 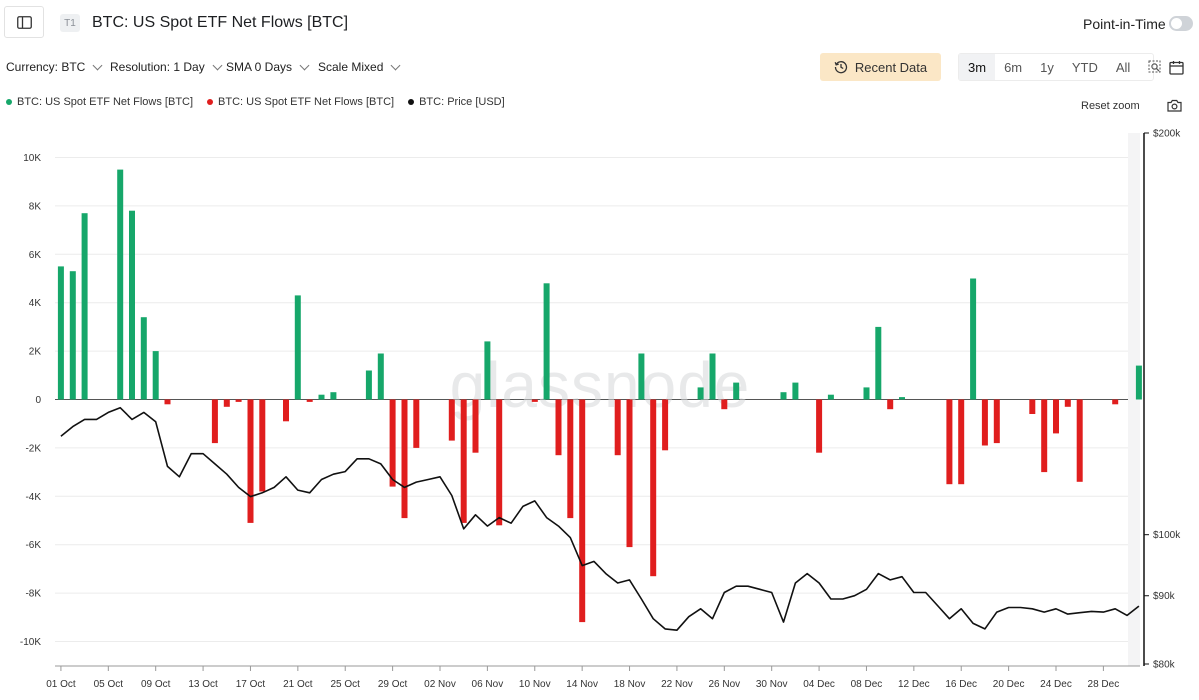 What do you see at coordinates (33, 497) in the screenshot?
I see `y-tick-label: -4K` at bounding box center [33, 497].